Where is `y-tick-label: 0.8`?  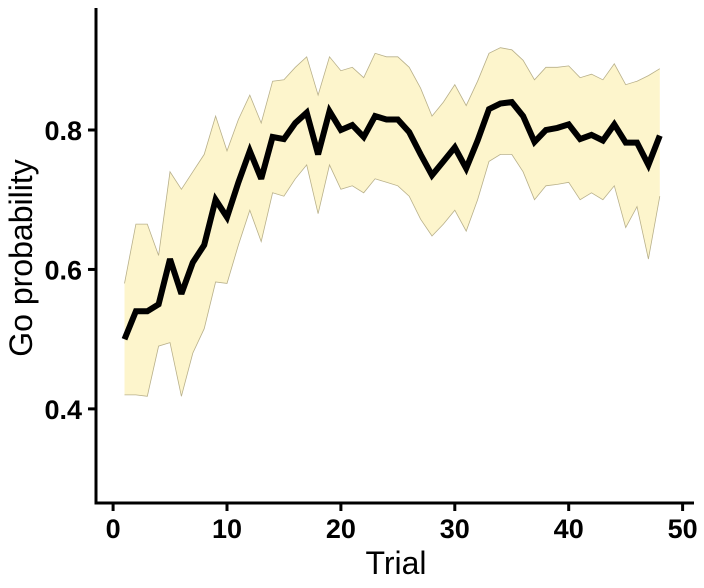 y-tick-label: 0.8 is located at coordinates (63, 131).